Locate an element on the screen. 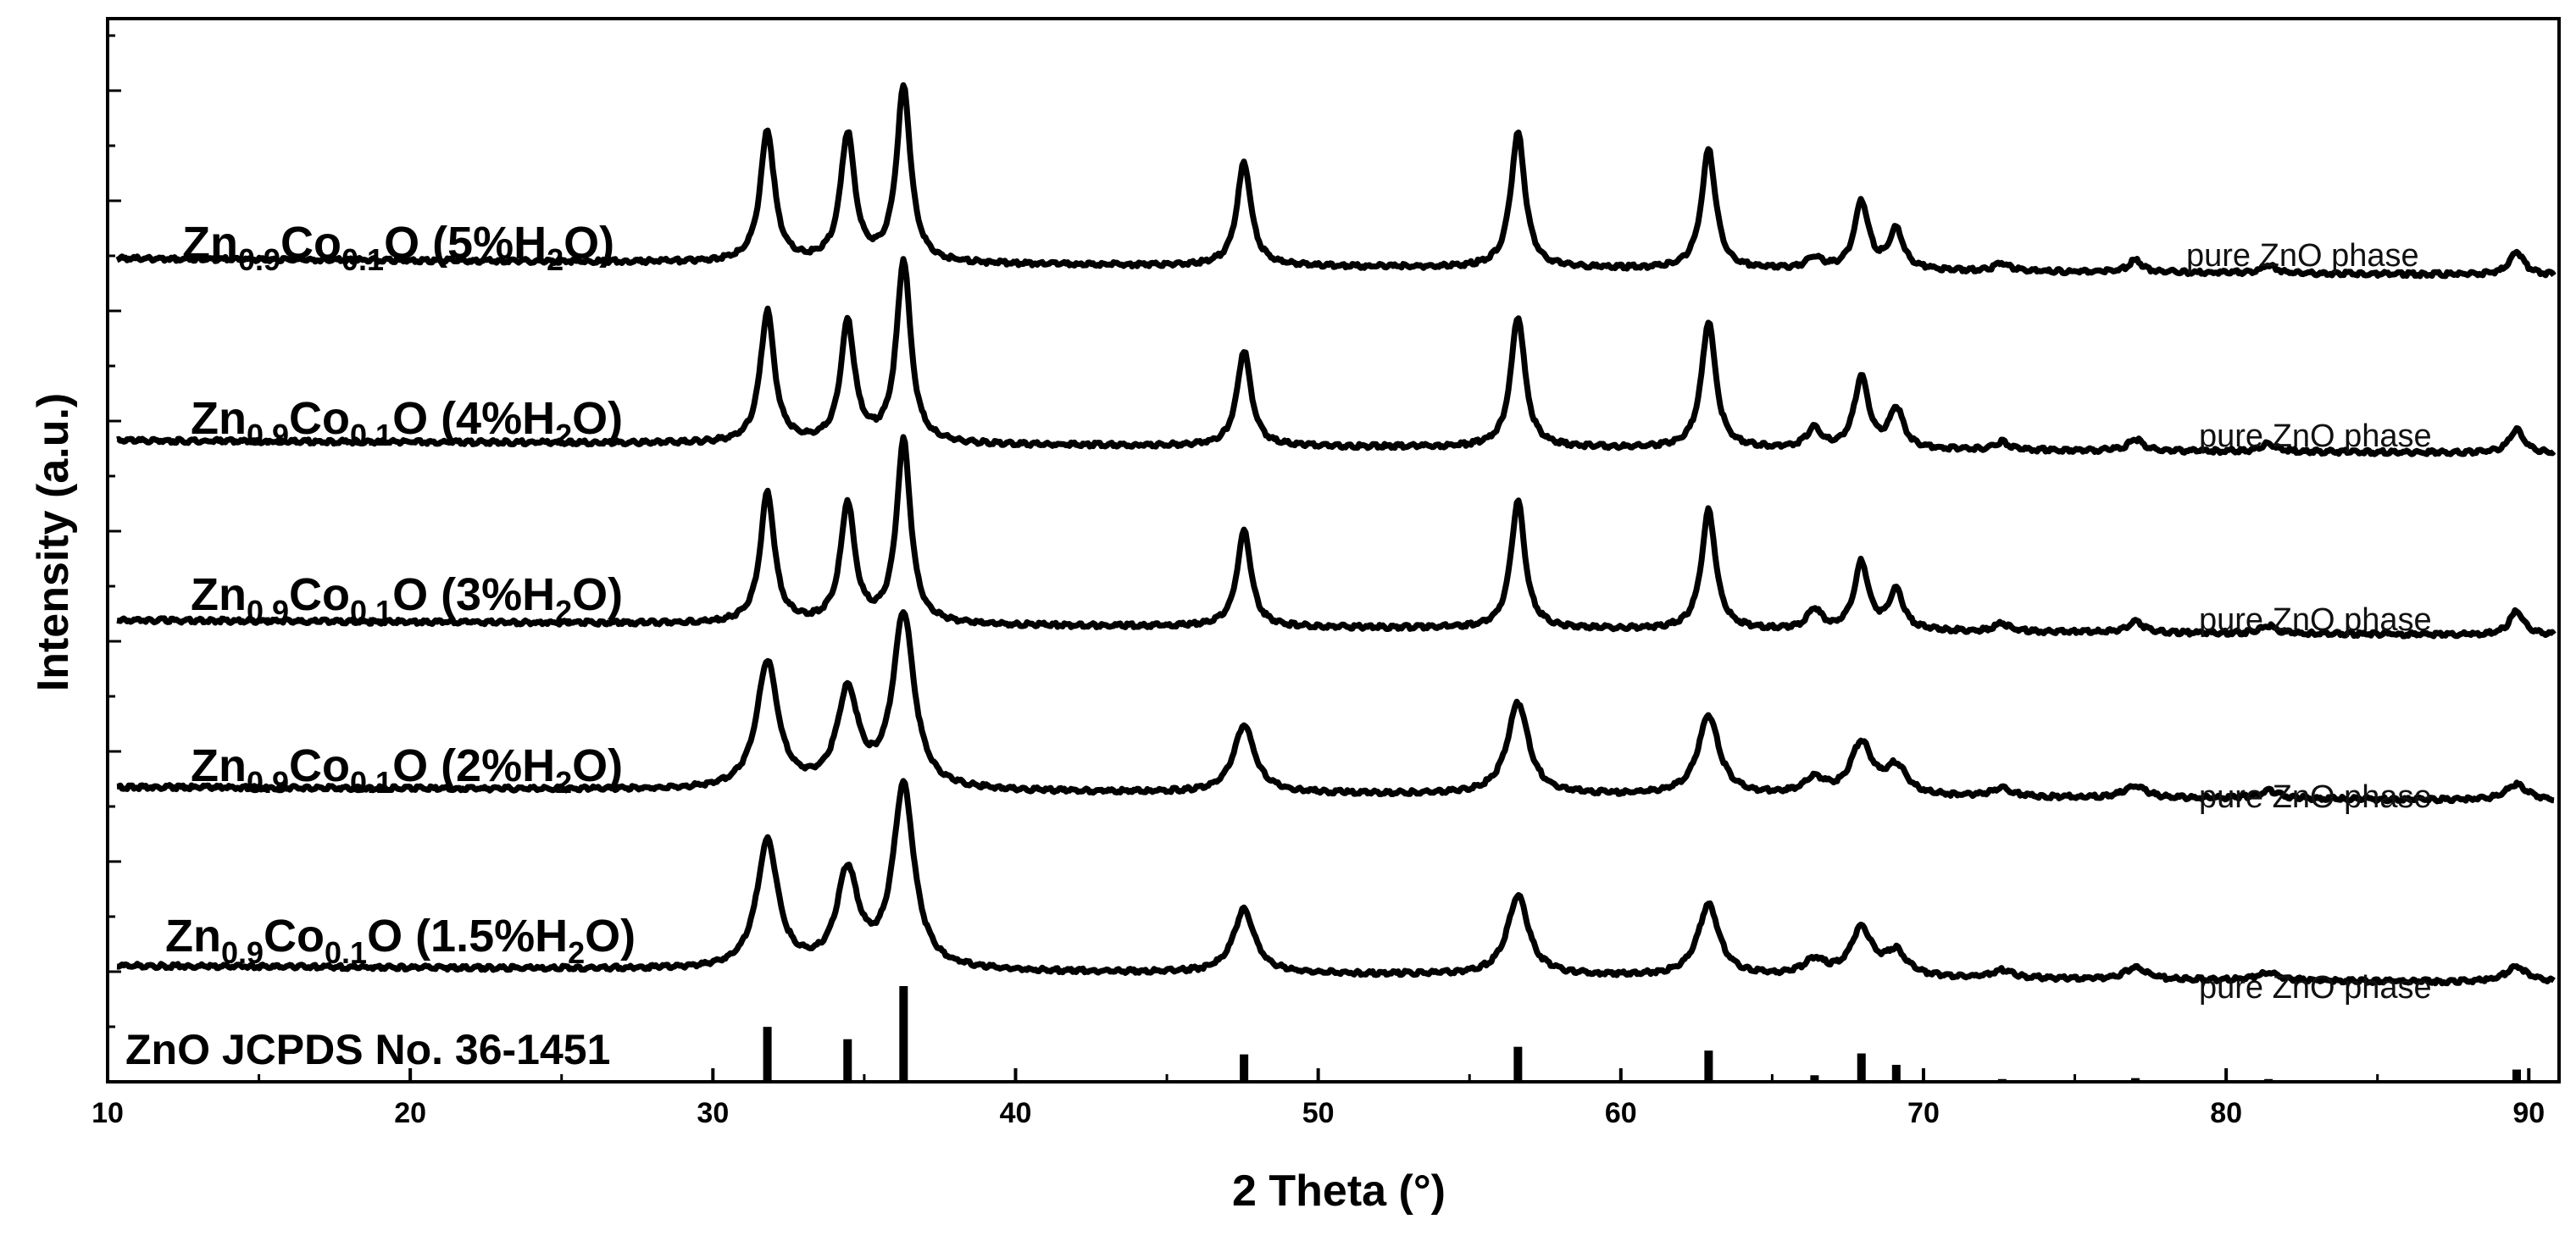 Image resolution: width=2576 pixels, height=1247 pixels. reference-label: ZnO JCPDS No. 36-1451 is located at coordinates (367, 1049).